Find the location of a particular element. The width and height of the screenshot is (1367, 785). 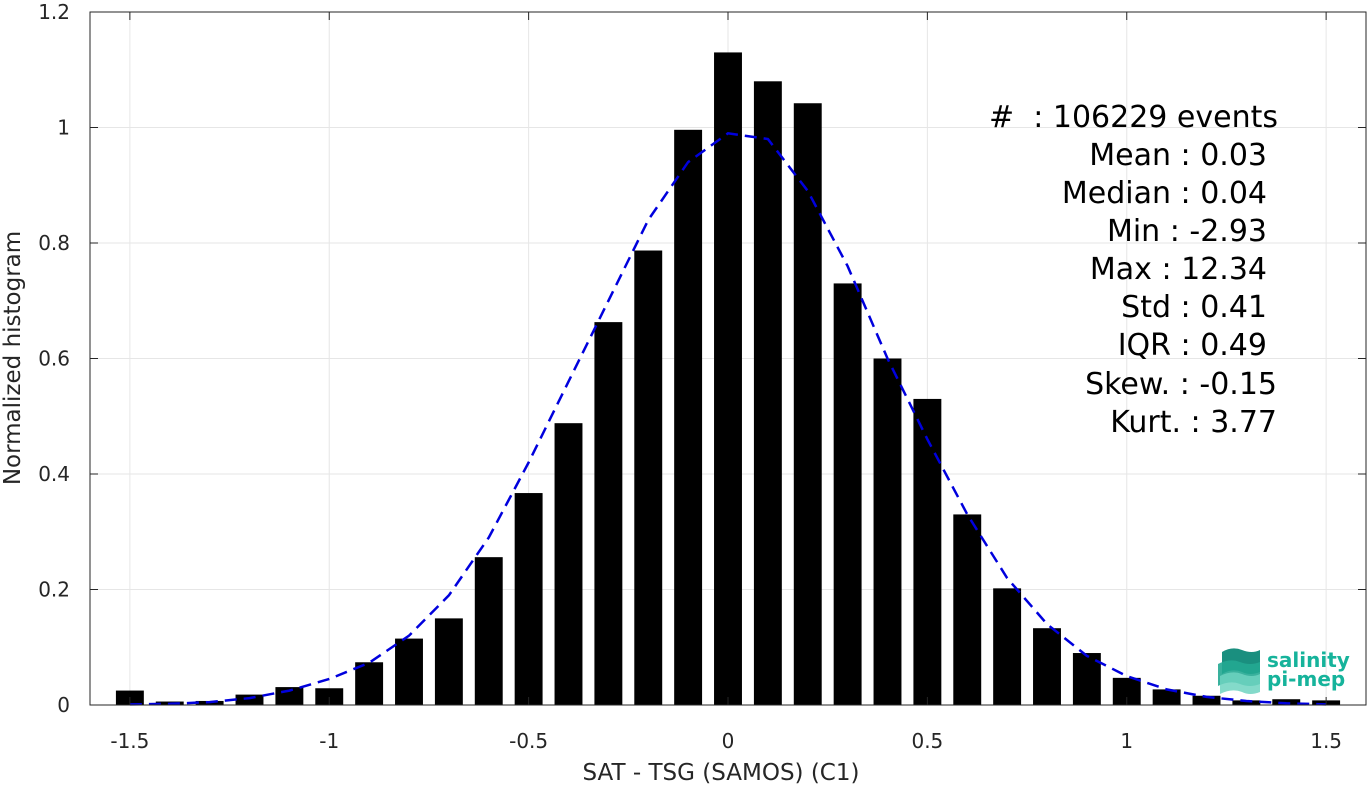

x-tick-label: -0.5 is located at coordinates (528, 741).